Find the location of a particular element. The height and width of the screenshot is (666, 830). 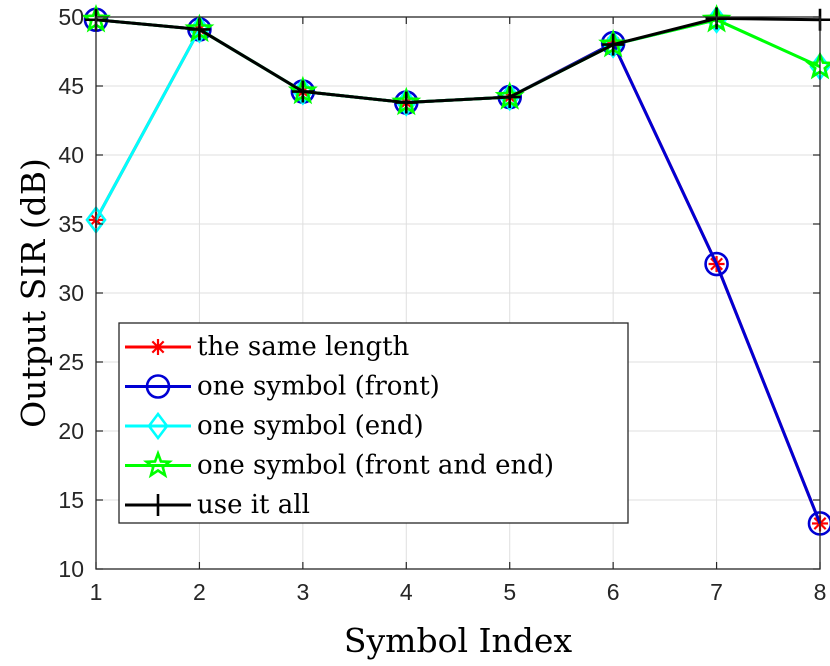

x-tick-label: 8 is located at coordinates (820, 592).